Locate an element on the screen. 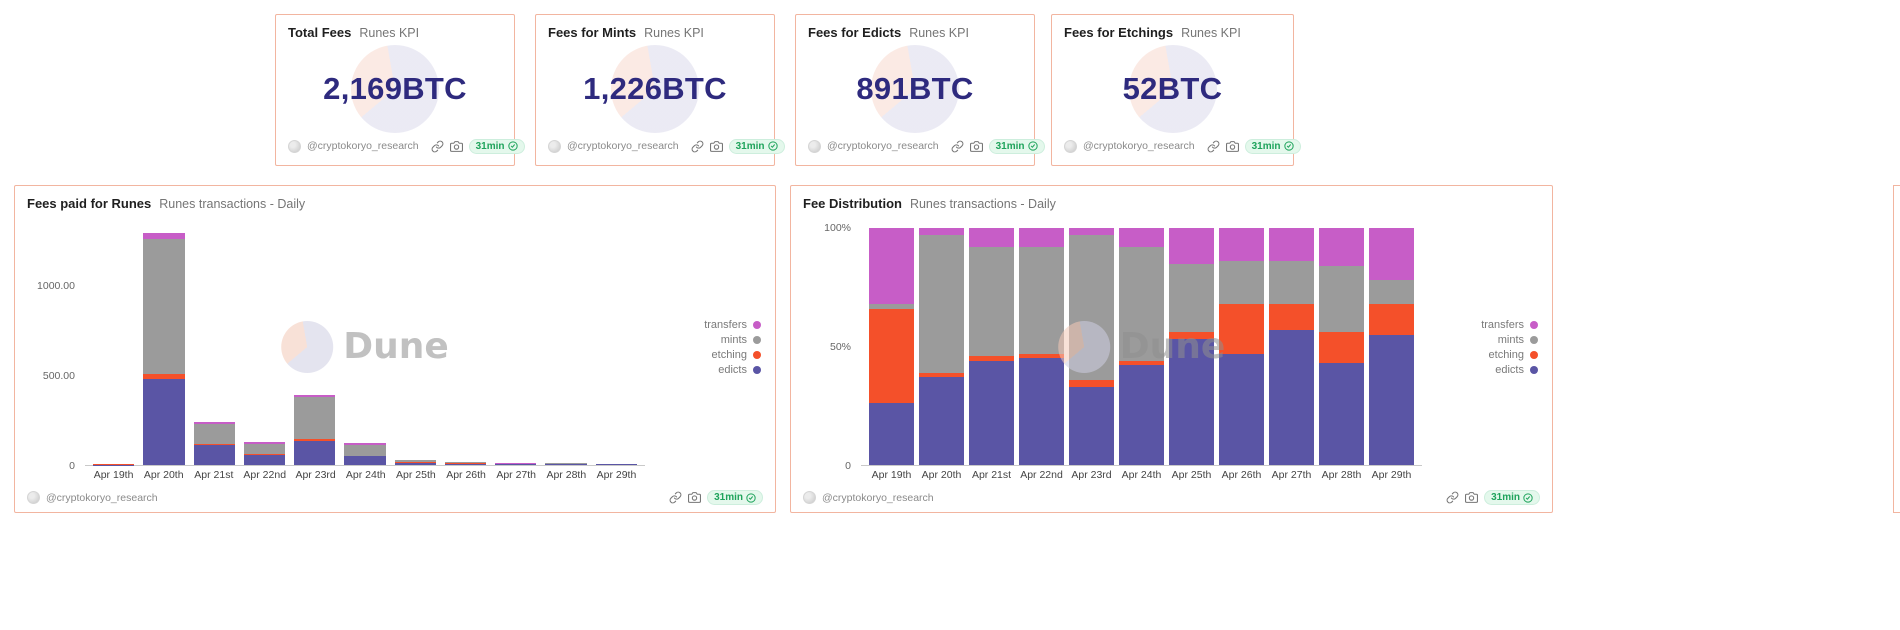 This screenshot has width=1900, height=630. legend-item-etching: etching is located at coordinates (736, 355).